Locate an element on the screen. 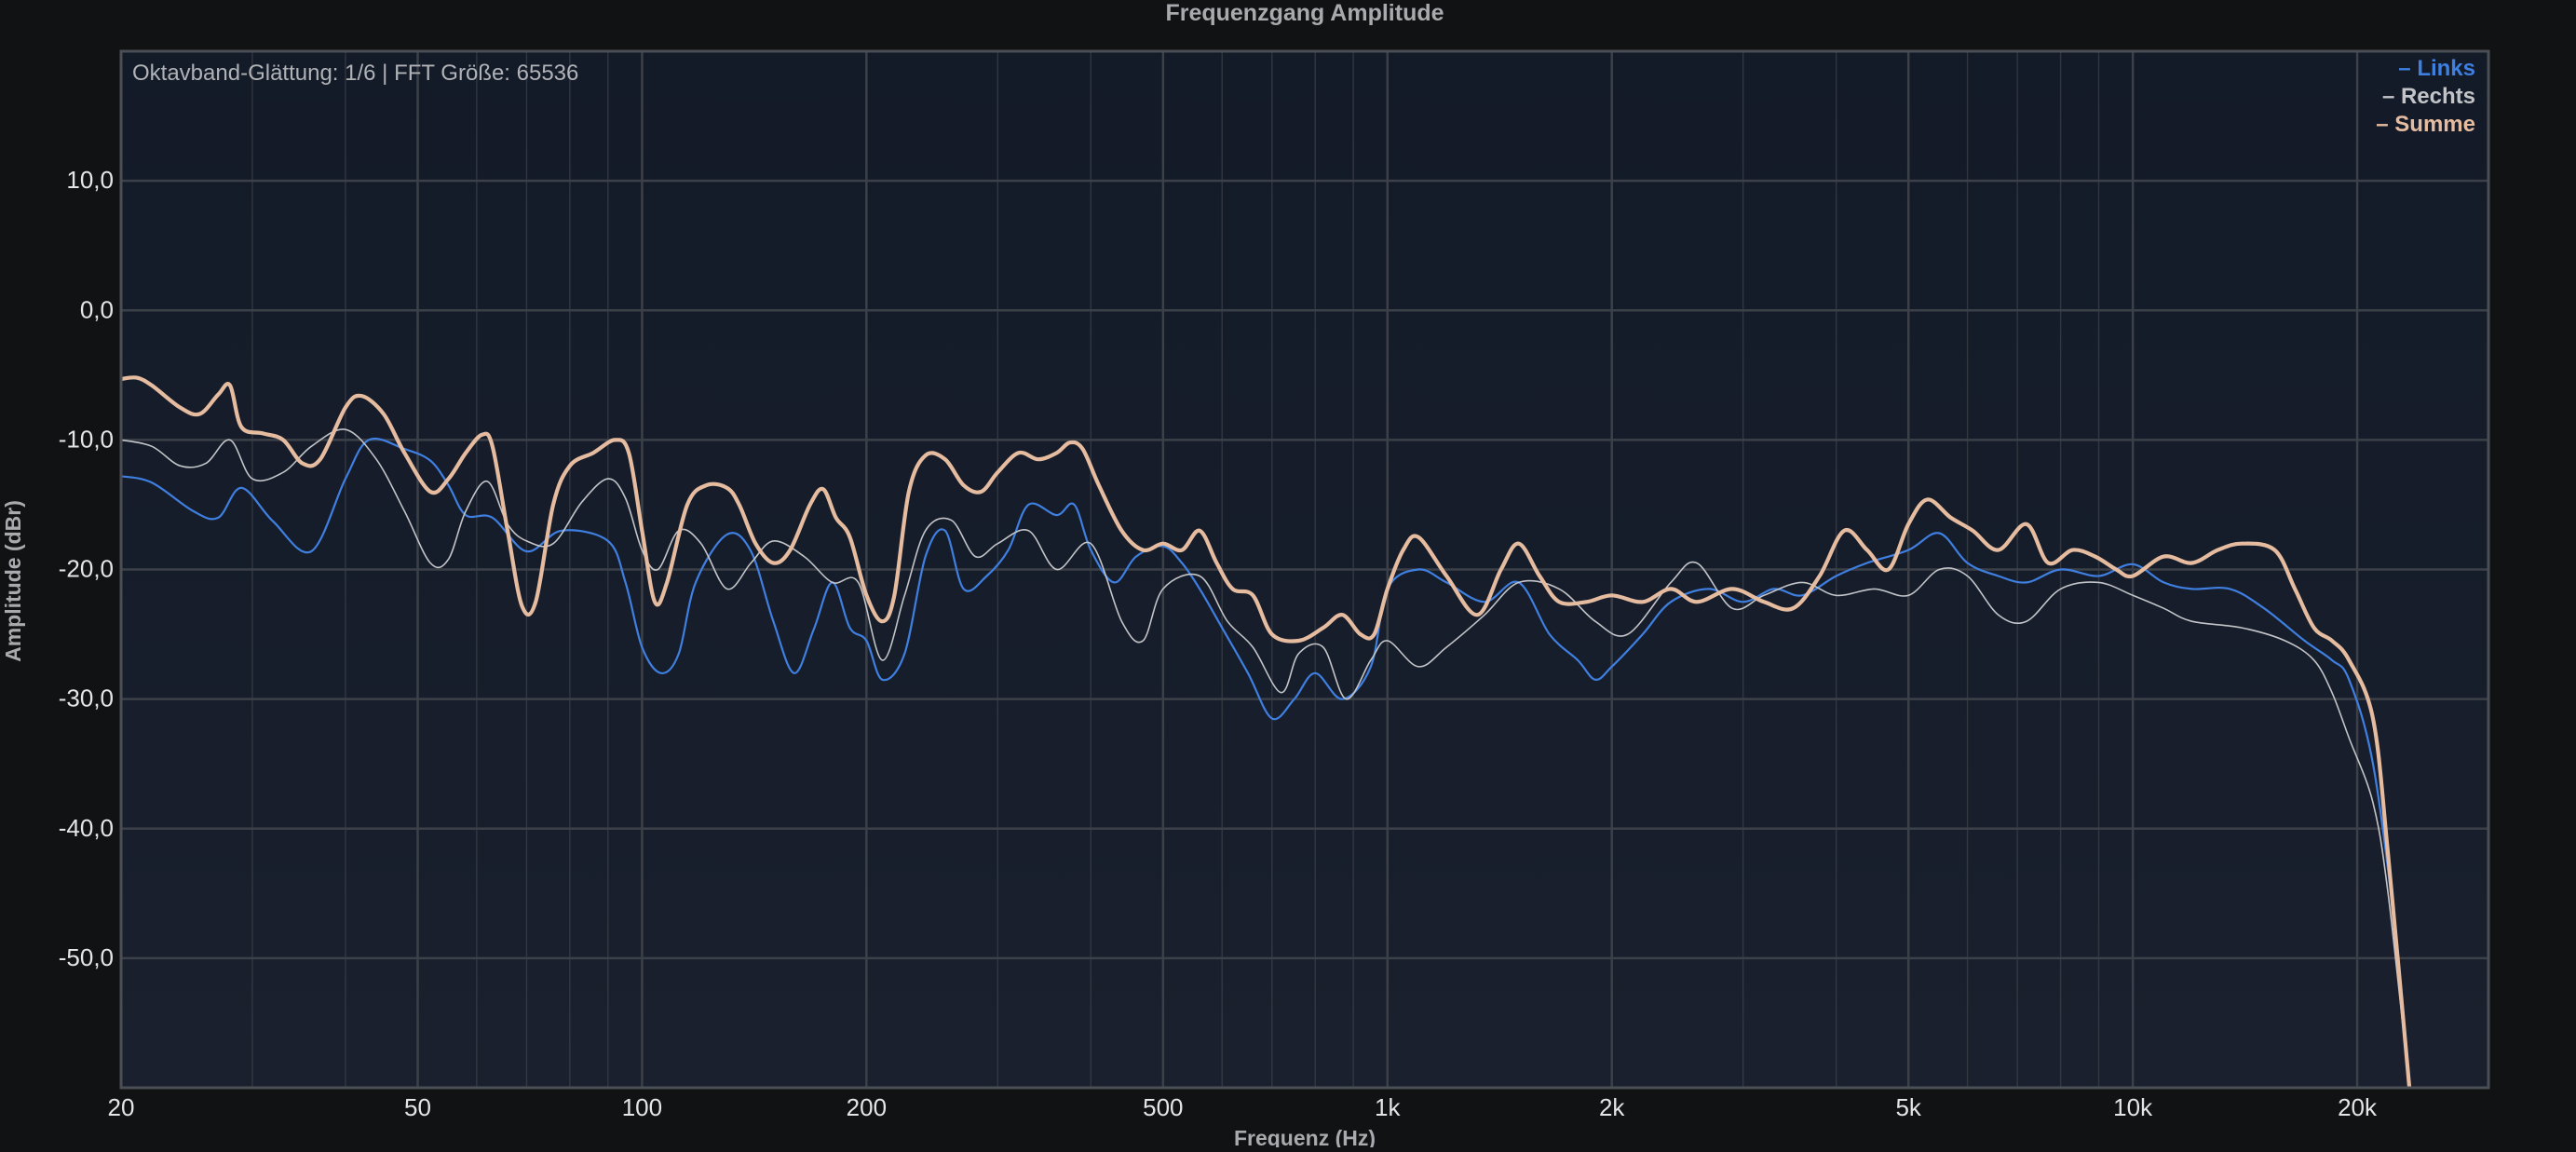 The image size is (2576, 1152). x-tick-label: 20k is located at coordinates (2358, 1107).